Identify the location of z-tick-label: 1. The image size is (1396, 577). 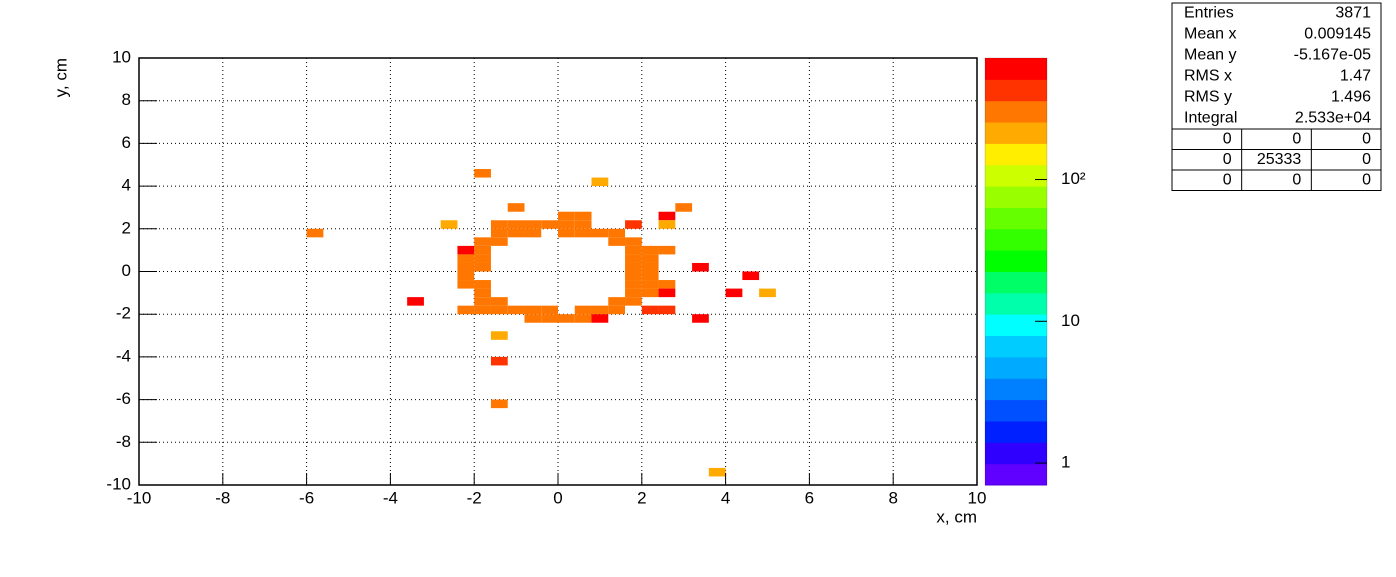
(1065, 462).